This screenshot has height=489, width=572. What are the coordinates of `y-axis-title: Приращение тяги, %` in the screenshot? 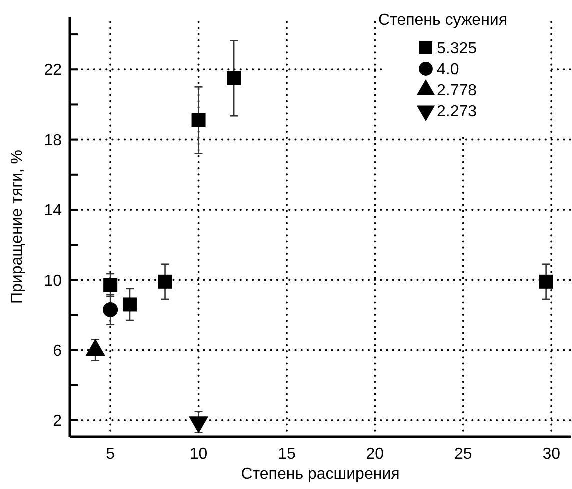 It's located at (17, 227).